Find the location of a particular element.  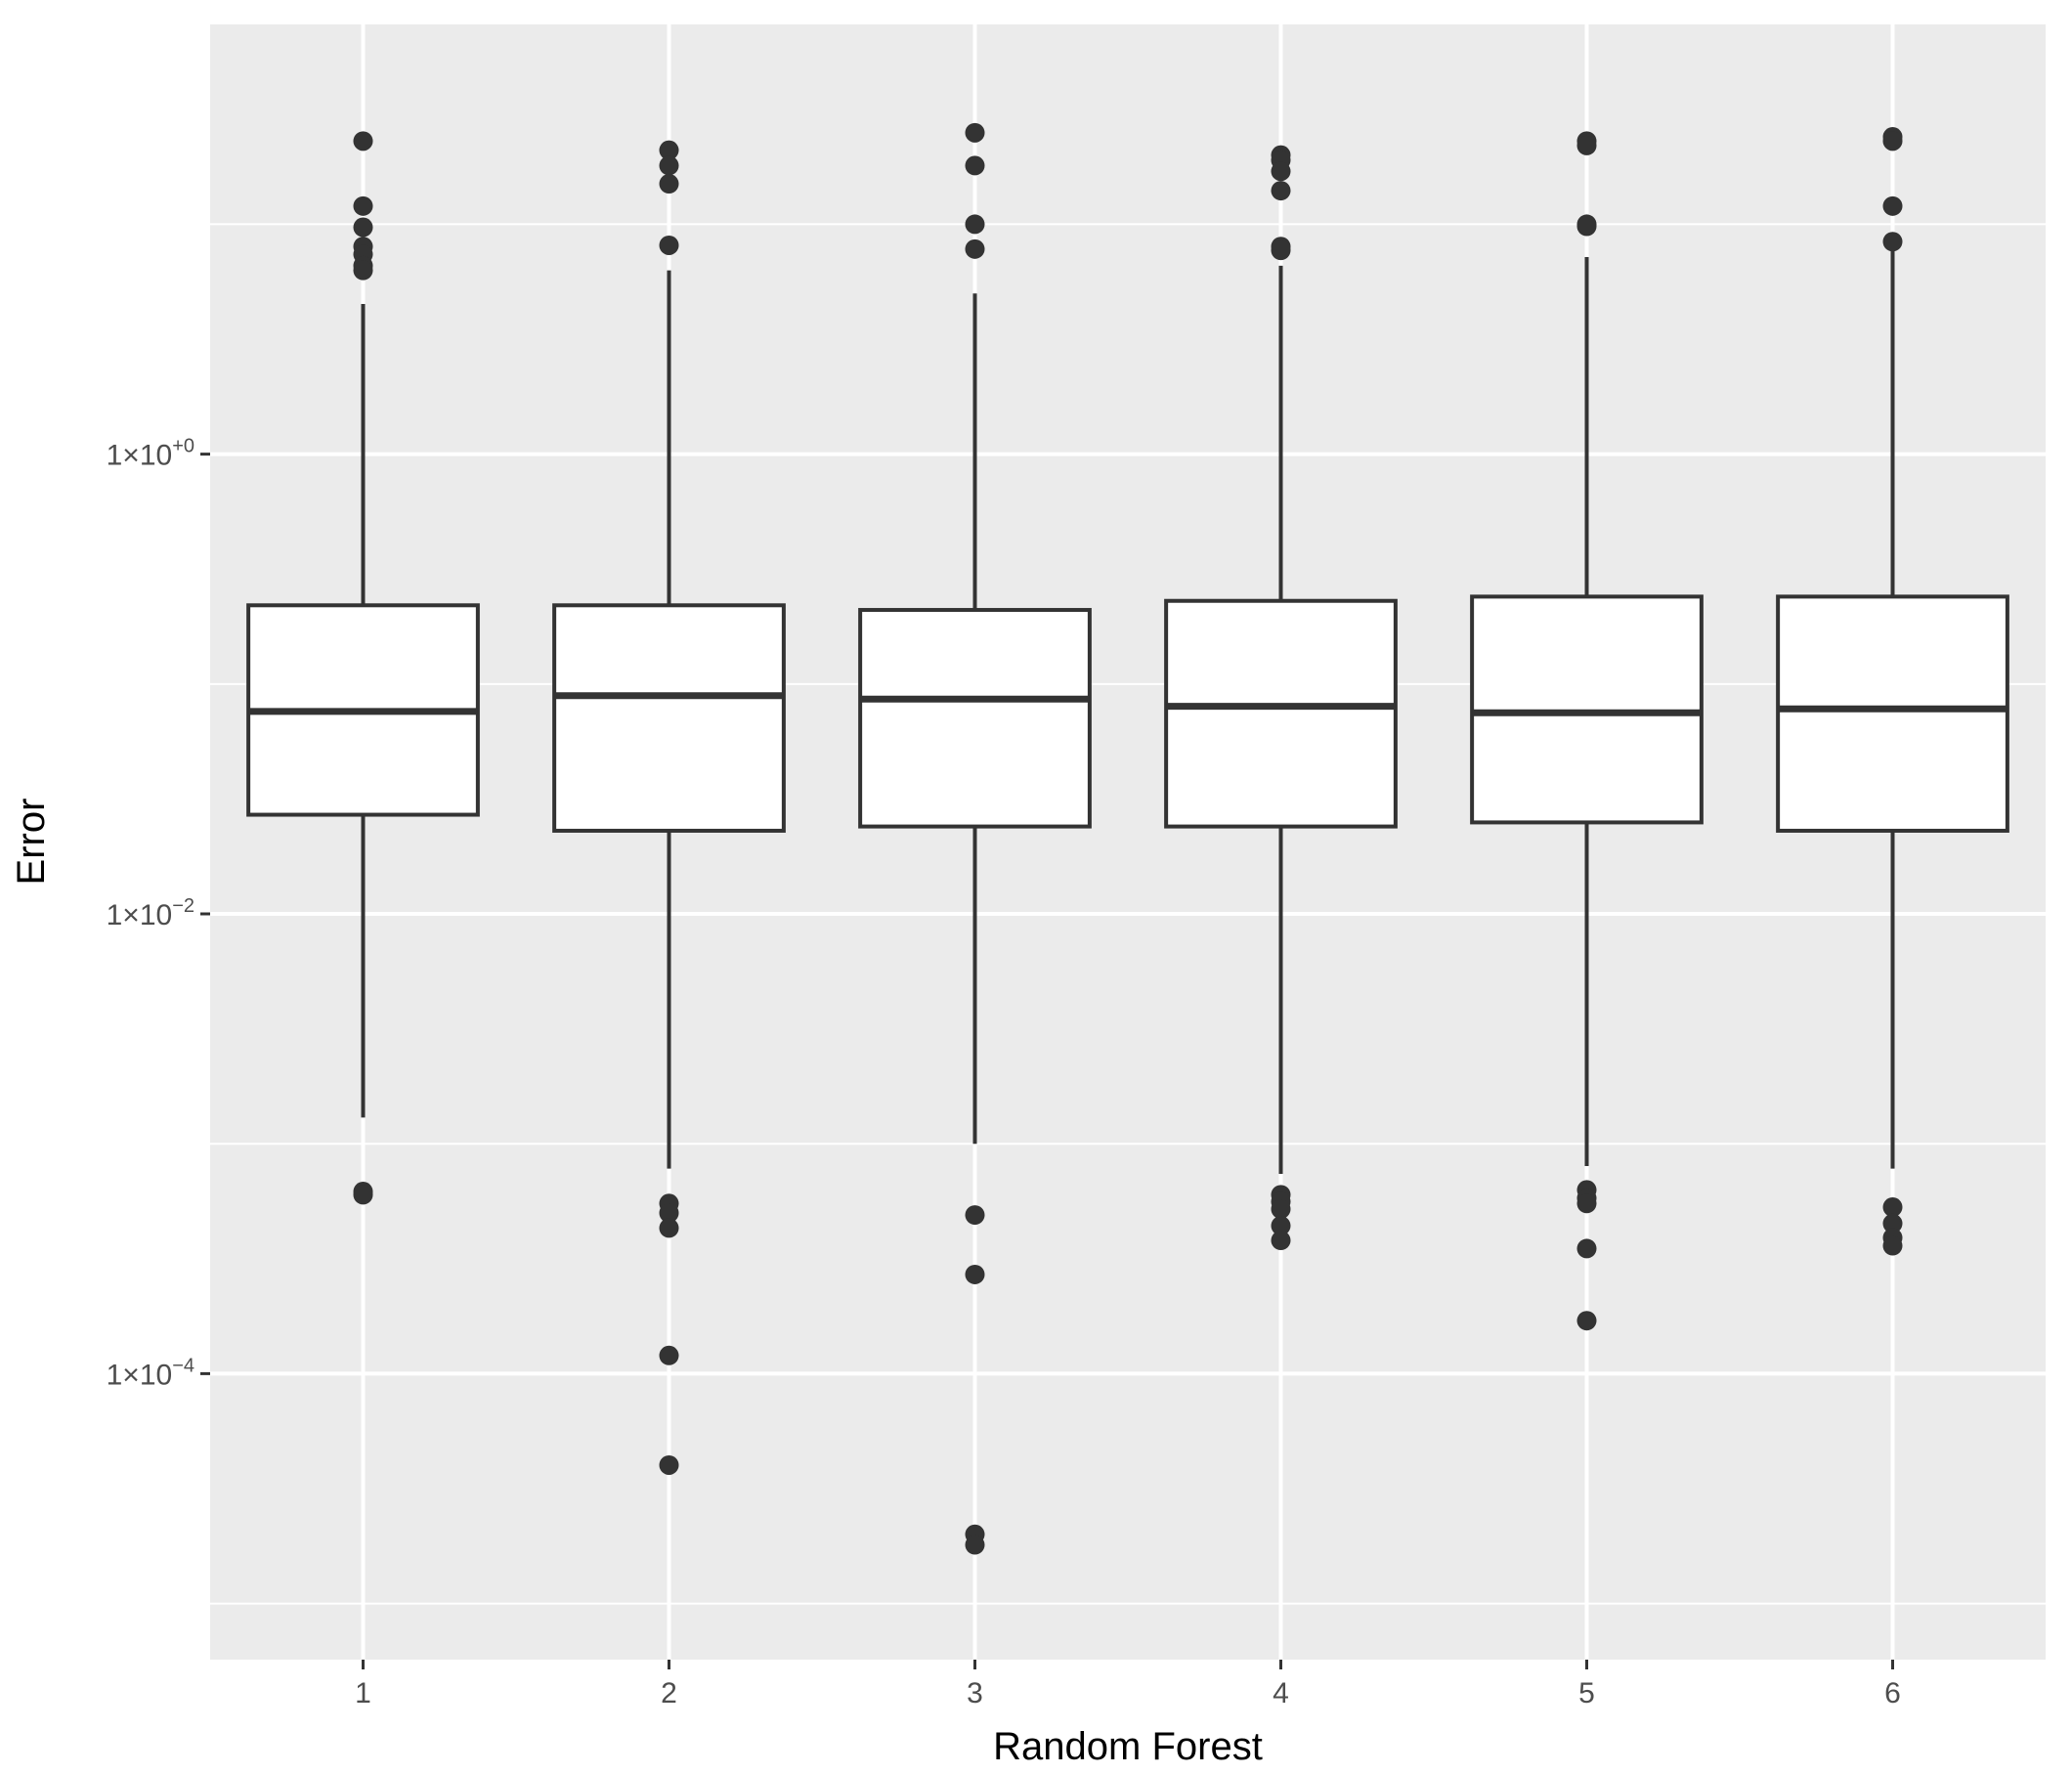

x-axis-title: Random Forest is located at coordinates (1128, 1746).